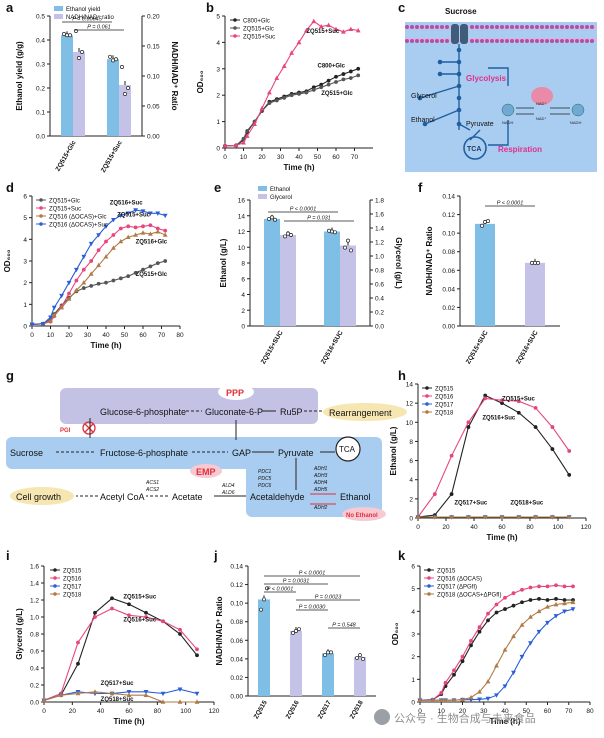 This screenshot has width=604, height=738. Describe the element at coordinates (206, 472) in the screenshot. I see `emp-label: EMP` at that location.